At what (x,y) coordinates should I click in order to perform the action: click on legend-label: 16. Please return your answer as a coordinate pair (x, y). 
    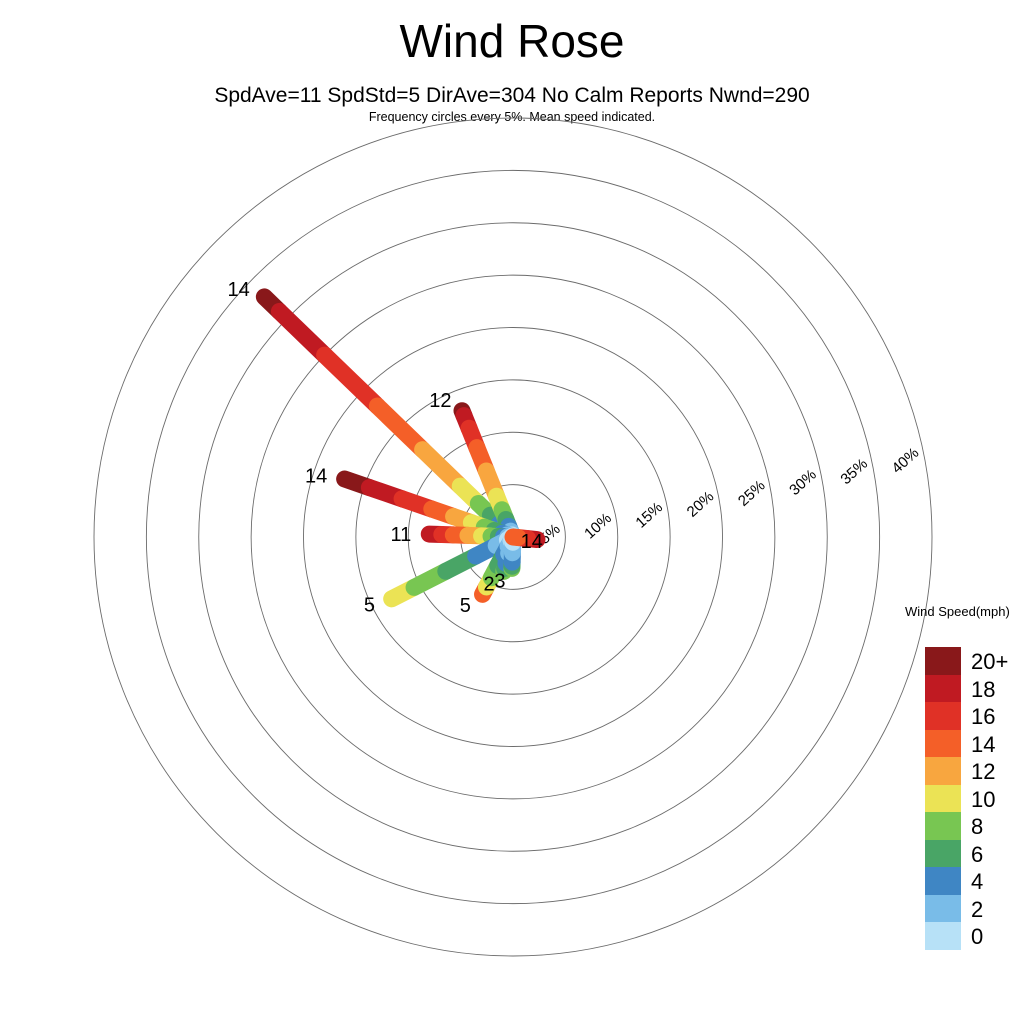
    Looking at the image, I should click on (983, 716).